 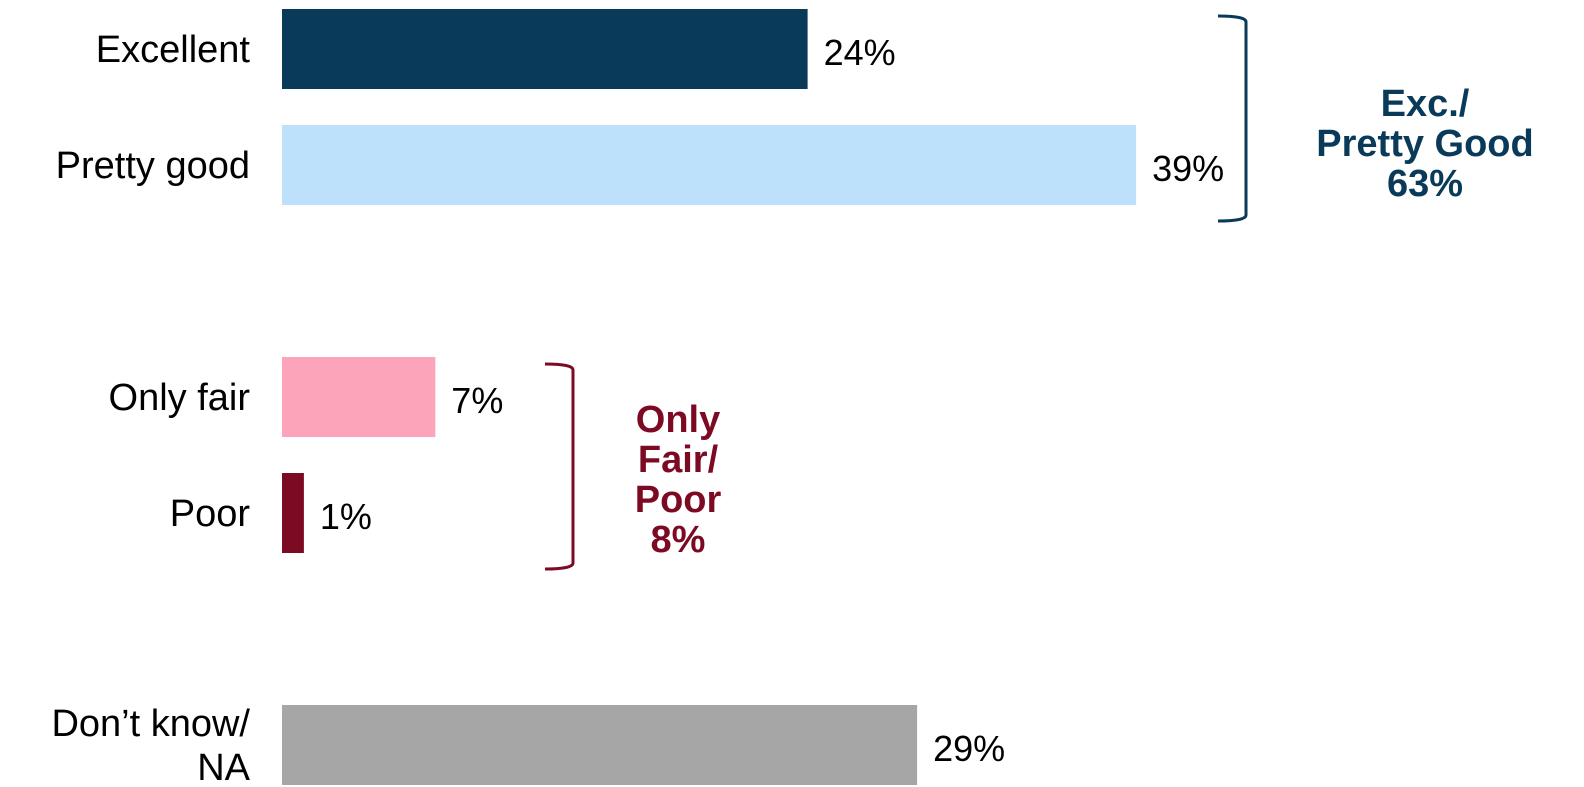 What do you see at coordinates (1424, 144) in the screenshot?
I see `group-label-0: Exc./Pretty Good 63%` at bounding box center [1424, 144].